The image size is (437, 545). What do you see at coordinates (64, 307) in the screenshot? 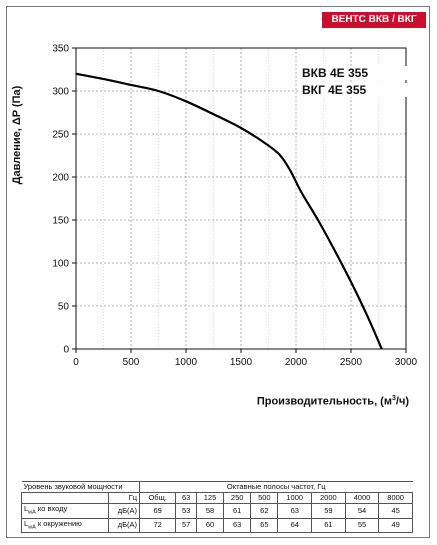
I see `y-tick-label: 50` at bounding box center [64, 307].